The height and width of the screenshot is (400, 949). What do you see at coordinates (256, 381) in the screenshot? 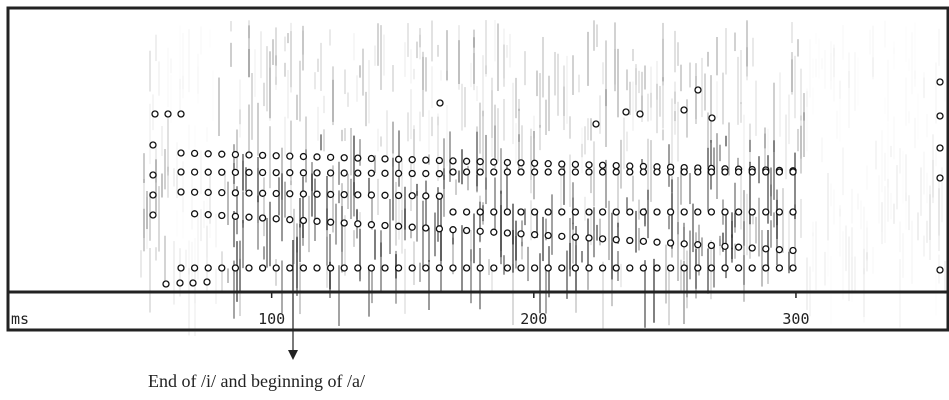
I see `annotation-text: End of /i/ and beginning of /a/` at bounding box center [256, 381].